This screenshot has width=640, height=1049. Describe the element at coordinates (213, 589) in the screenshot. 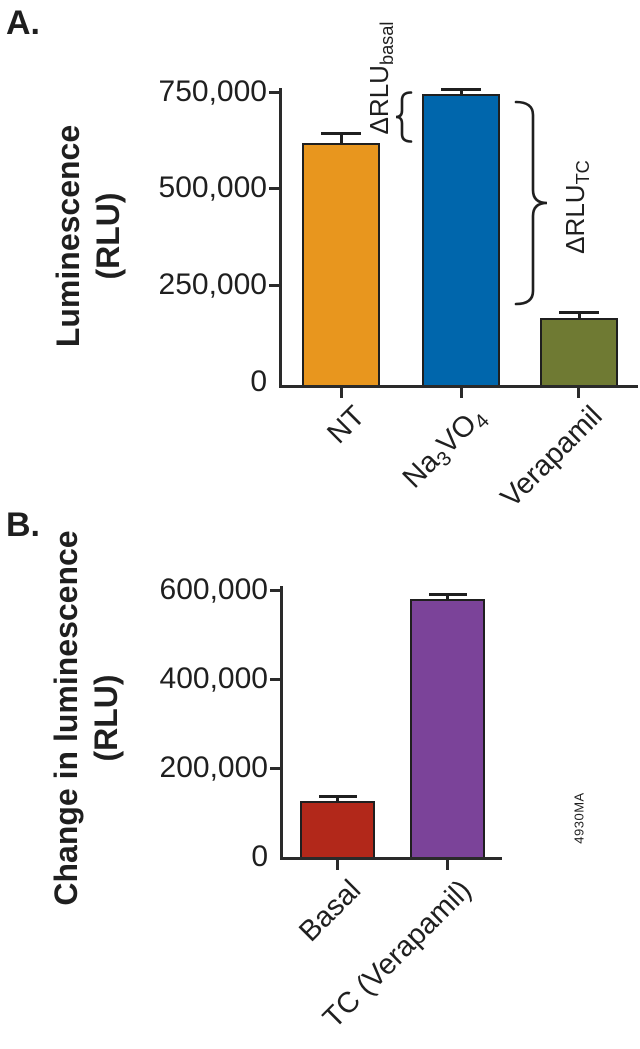

I see `panel-b-ytick-label-600000: 600,000` at that location.